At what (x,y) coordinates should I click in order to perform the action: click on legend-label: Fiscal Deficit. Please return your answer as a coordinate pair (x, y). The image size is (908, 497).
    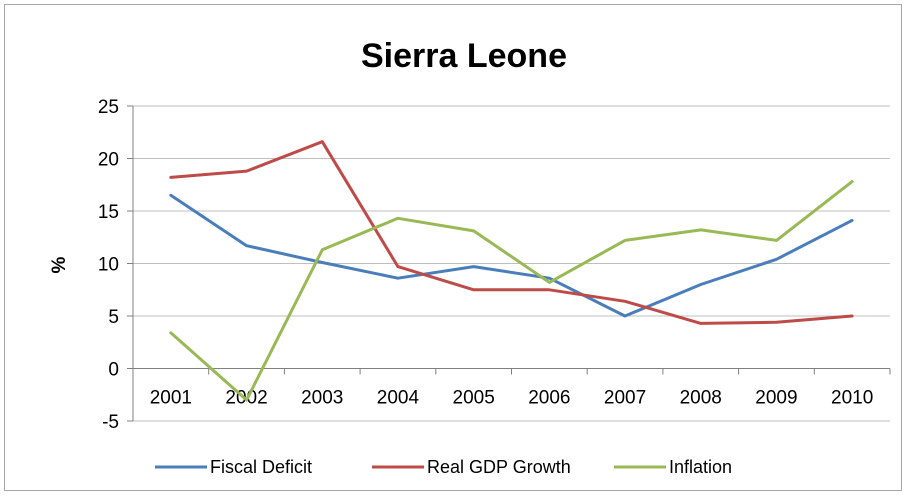
    Looking at the image, I should click on (261, 467).